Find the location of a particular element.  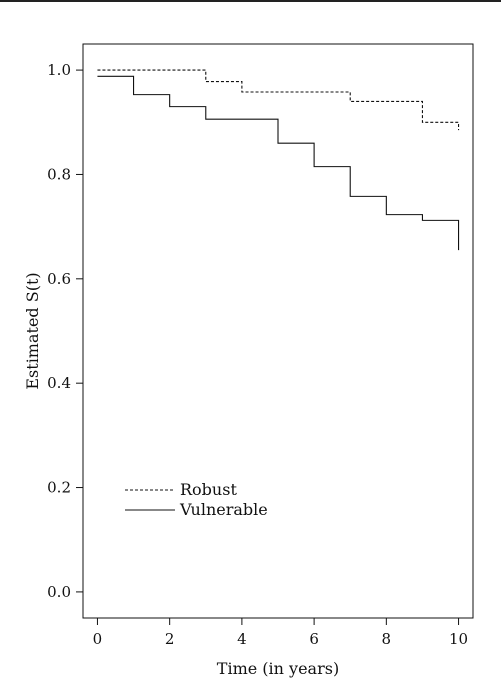

x-tick-label: 10 is located at coordinates (458, 639).